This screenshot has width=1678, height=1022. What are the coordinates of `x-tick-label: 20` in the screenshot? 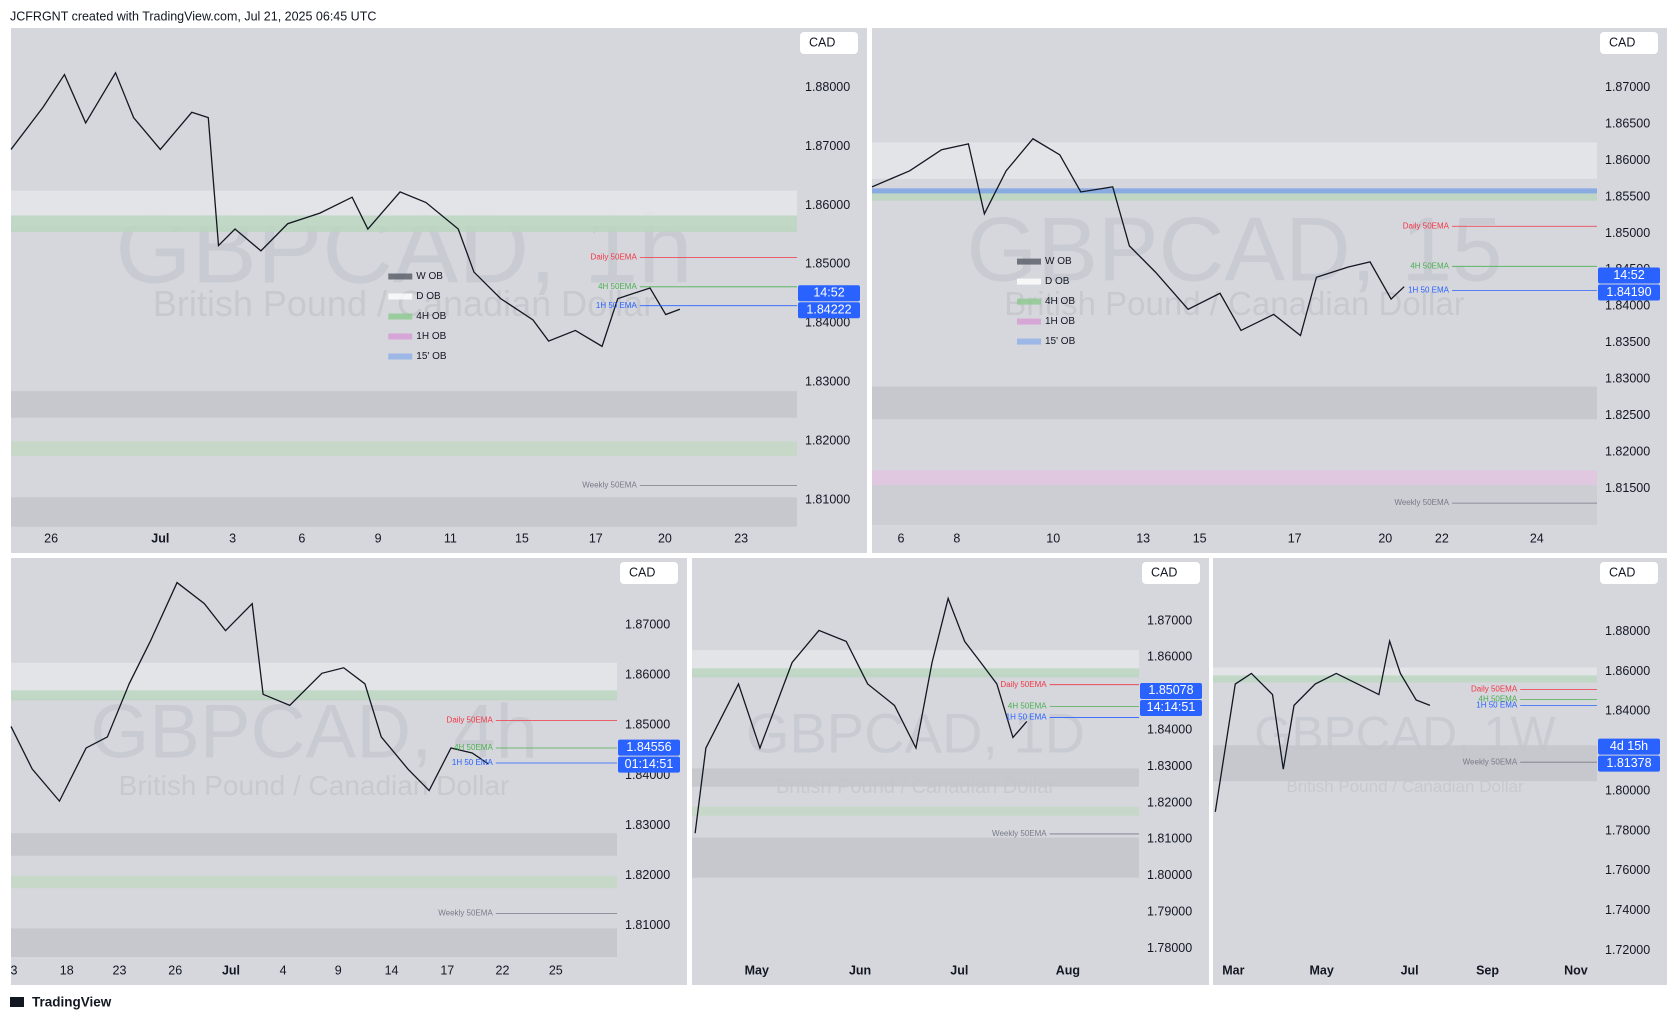 It's located at (665, 538).